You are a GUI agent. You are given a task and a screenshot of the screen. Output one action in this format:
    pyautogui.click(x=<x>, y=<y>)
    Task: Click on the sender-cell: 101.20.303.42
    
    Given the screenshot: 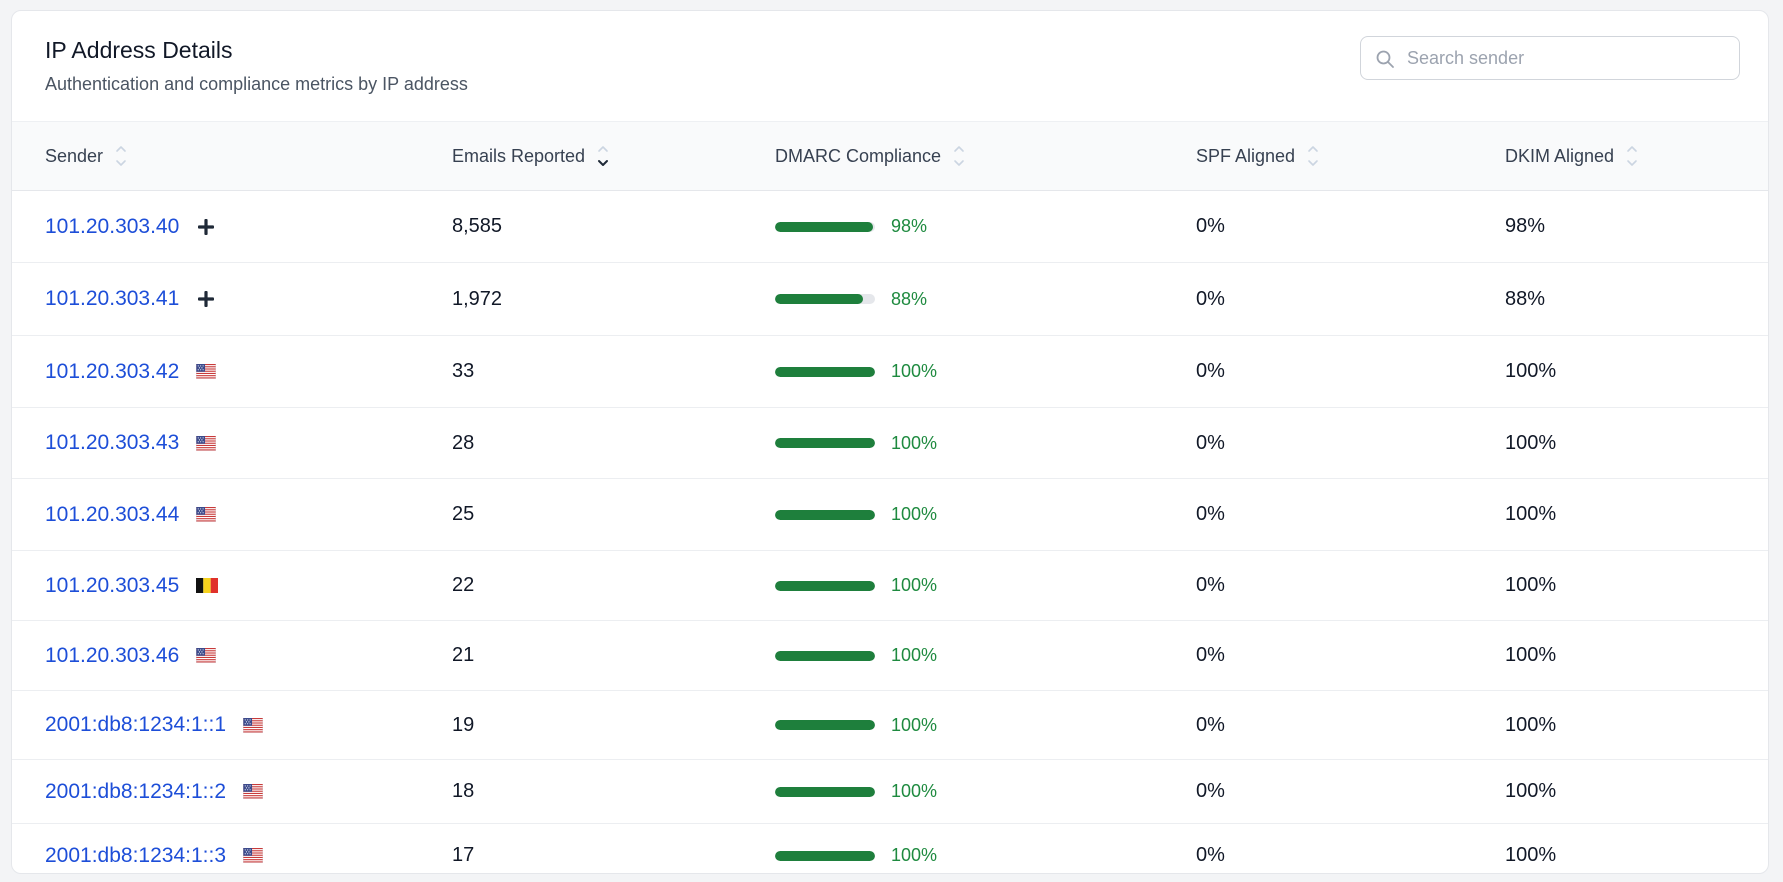 What is the action you would take?
    pyautogui.click(x=131, y=371)
    